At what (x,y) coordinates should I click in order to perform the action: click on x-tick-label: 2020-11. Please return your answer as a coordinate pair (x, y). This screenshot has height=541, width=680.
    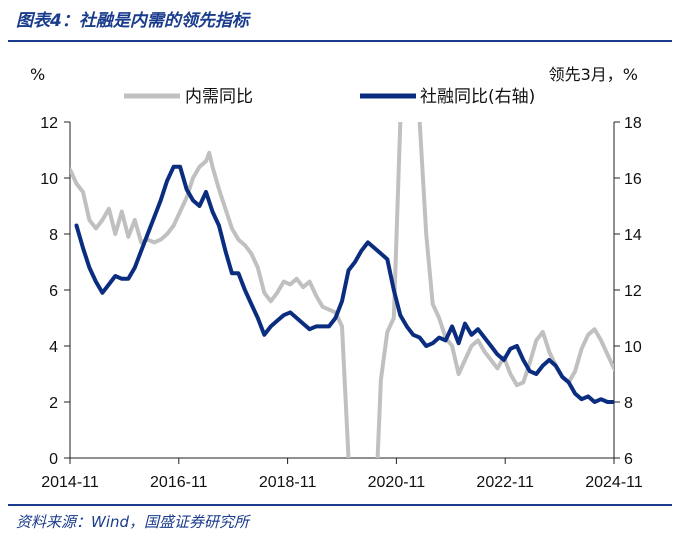
    Looking at the image, I should click on (397, 482).